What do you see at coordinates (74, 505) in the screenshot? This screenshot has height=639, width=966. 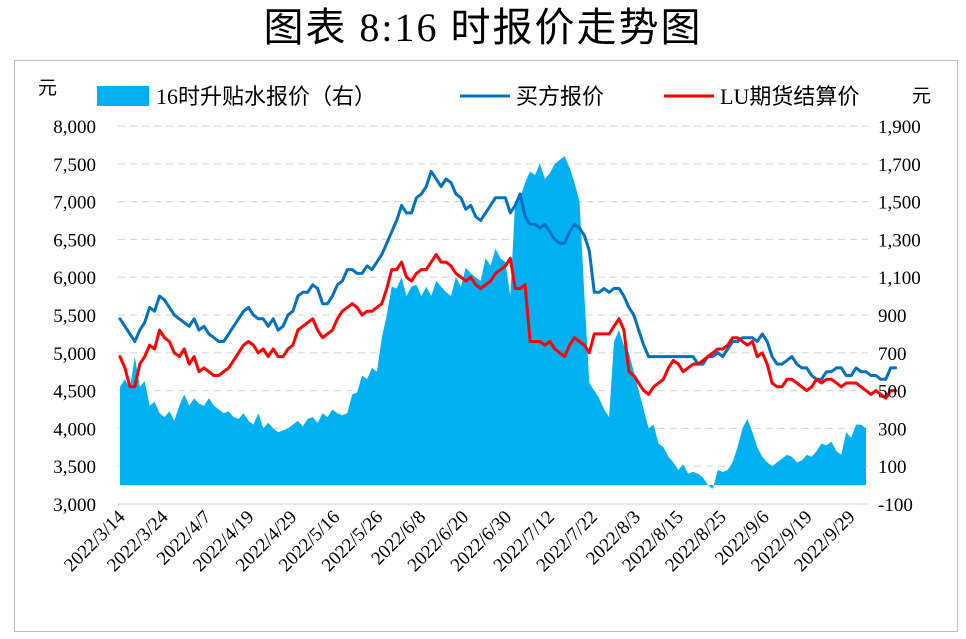 I see `left-tick-label: 3,000` at bounding box center [74, 505].